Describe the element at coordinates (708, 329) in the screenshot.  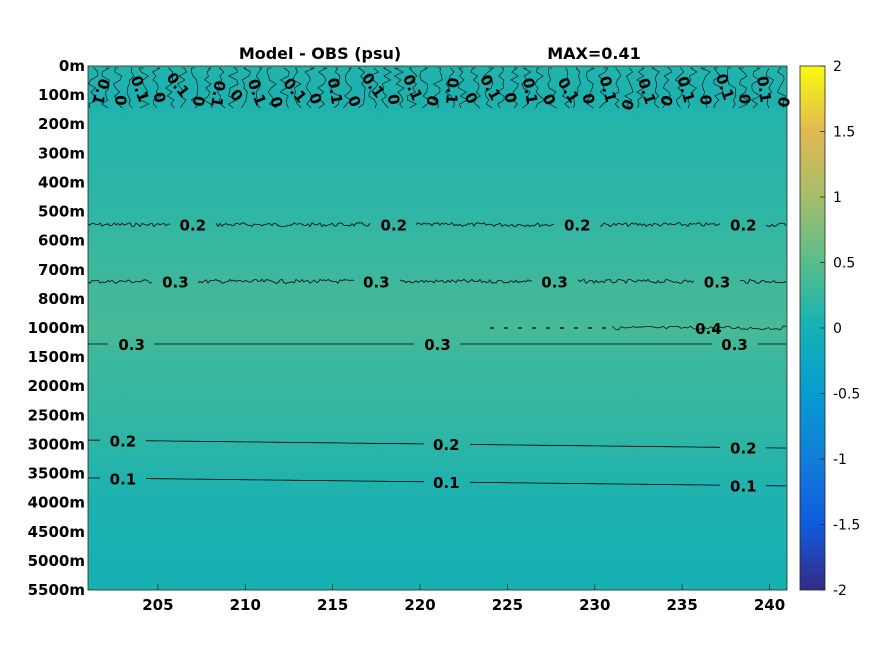
I see `contour-label: 0.4` at that location.